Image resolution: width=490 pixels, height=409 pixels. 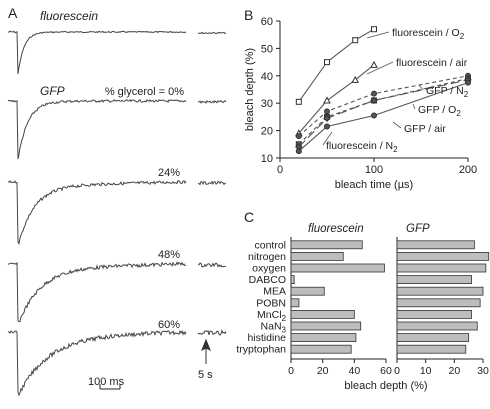 What do you see at coordinates (386, 371) in the screenshot?
I see `bar-x-tick-label: 60` at bounding box center [386, 371].